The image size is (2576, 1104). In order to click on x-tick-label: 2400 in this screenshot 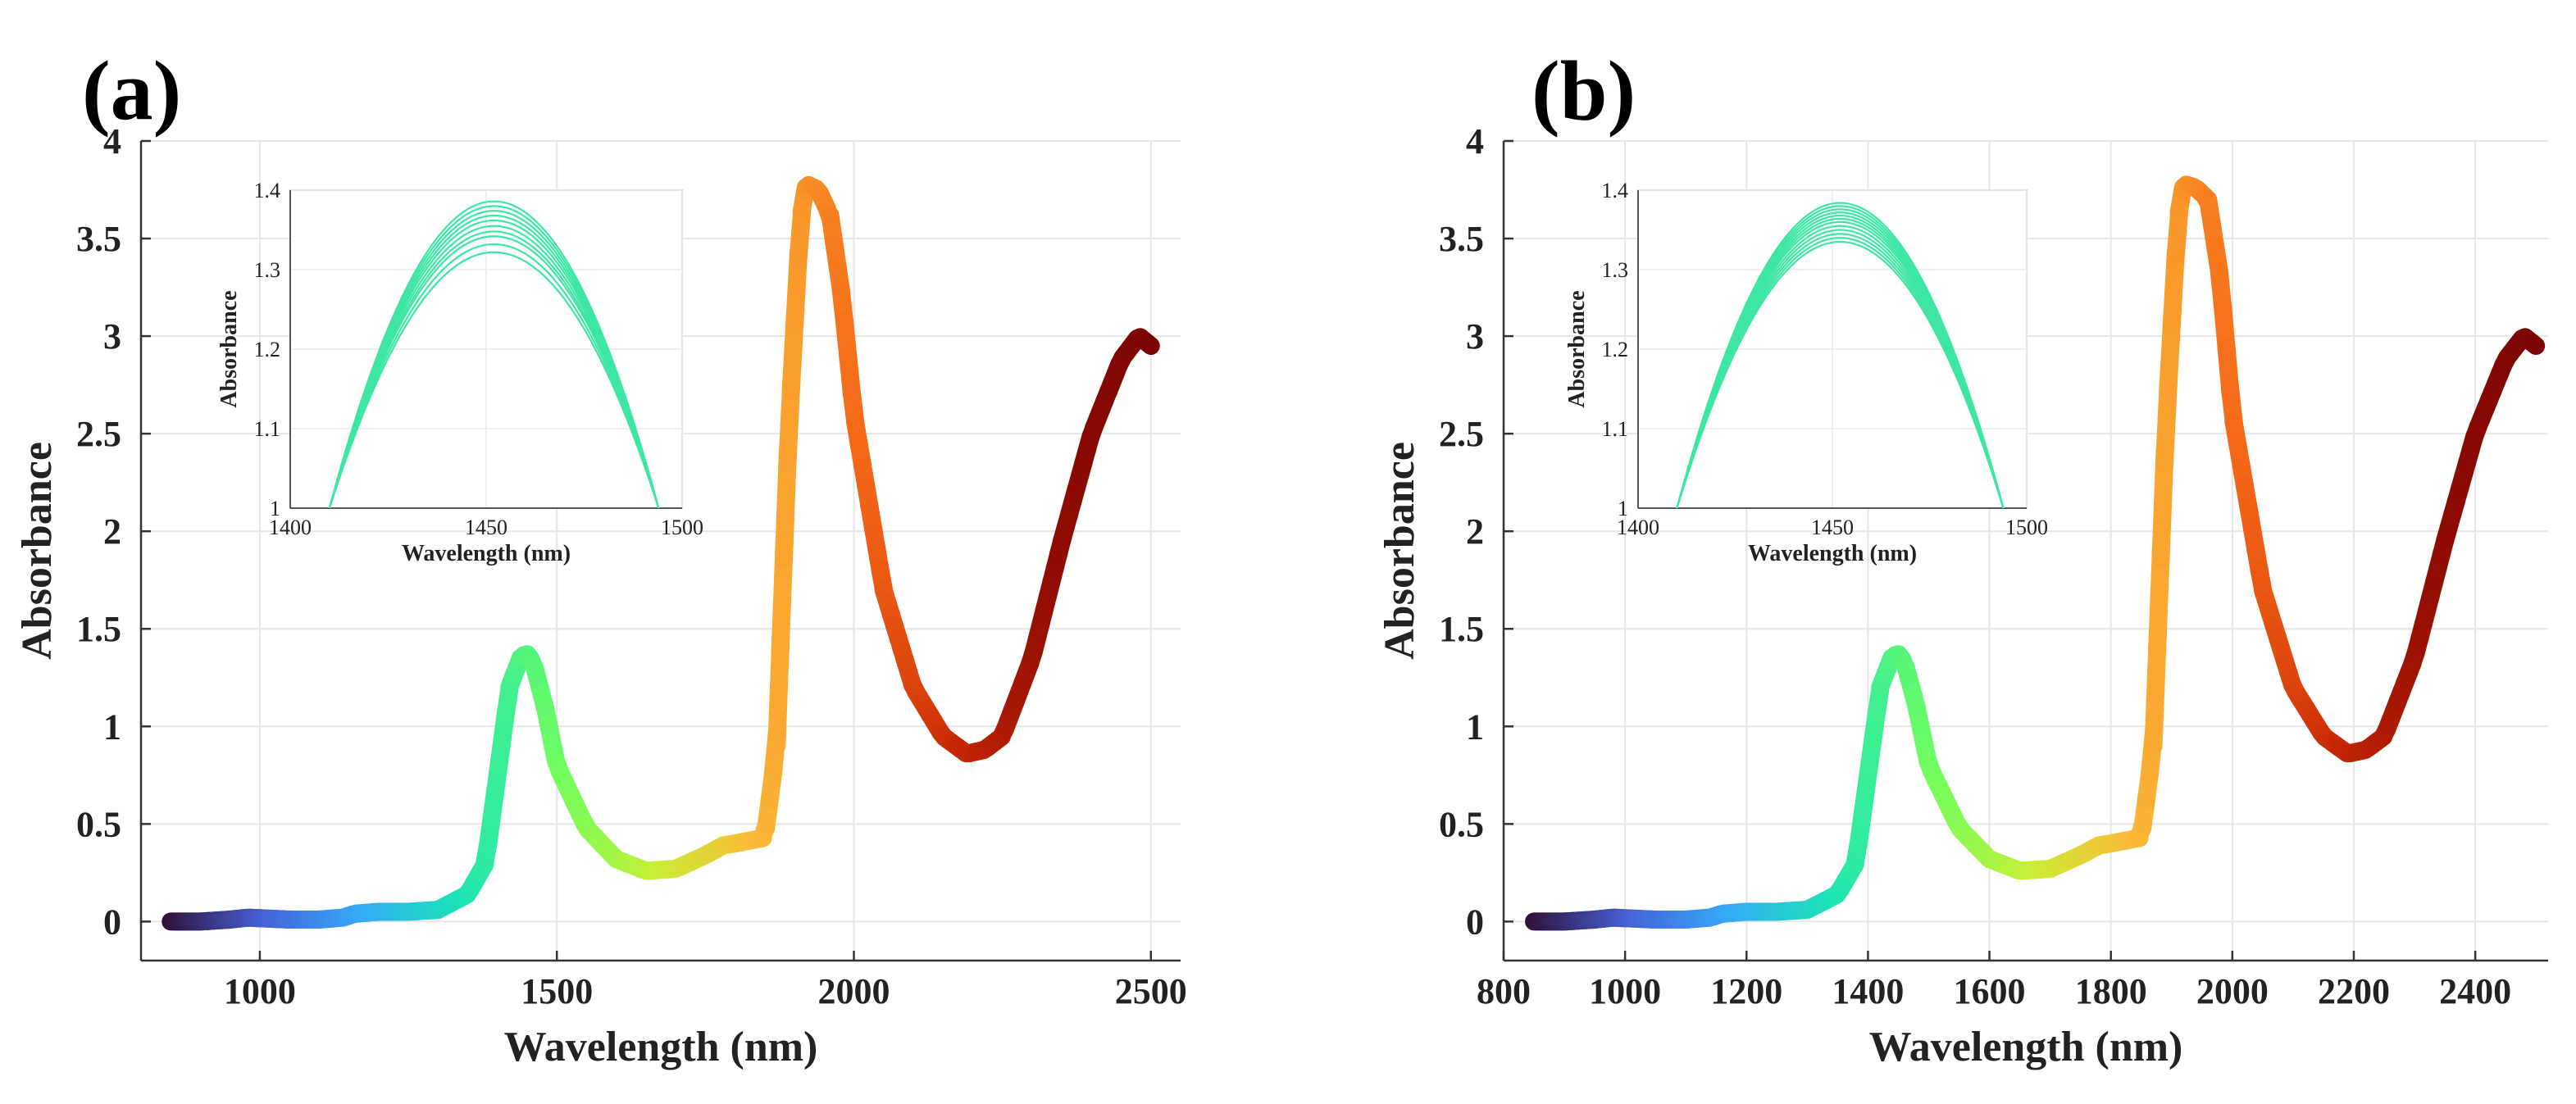, I will do `click(2475, 991)`.